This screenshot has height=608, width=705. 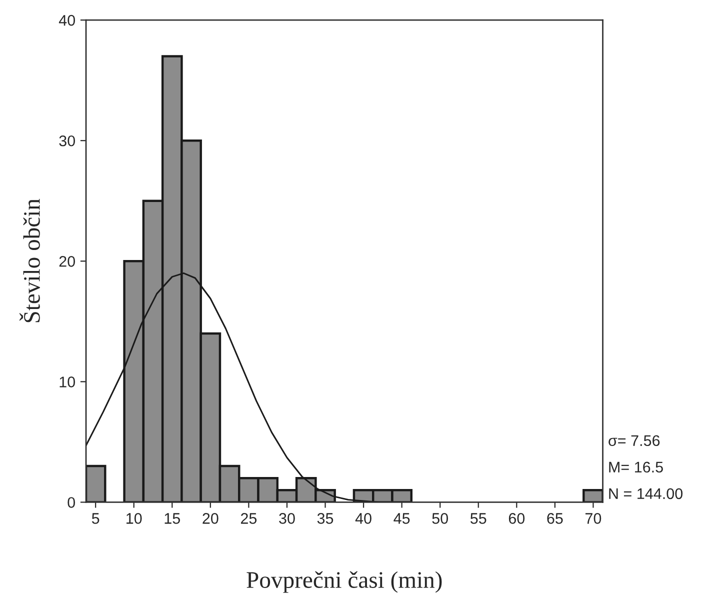 I want to click on y-tick-label: 40, so click(x=66, y=20).